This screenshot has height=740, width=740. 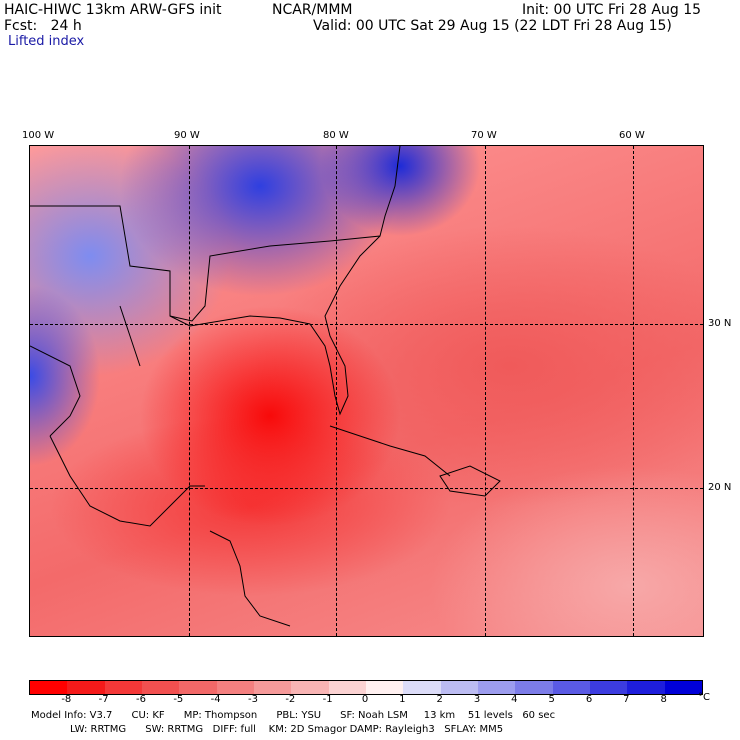 What do you see at coordinates (336, 135) in the screenshot?
I see `lon-label-80w: 80 W` at bounding box center [336, 135].